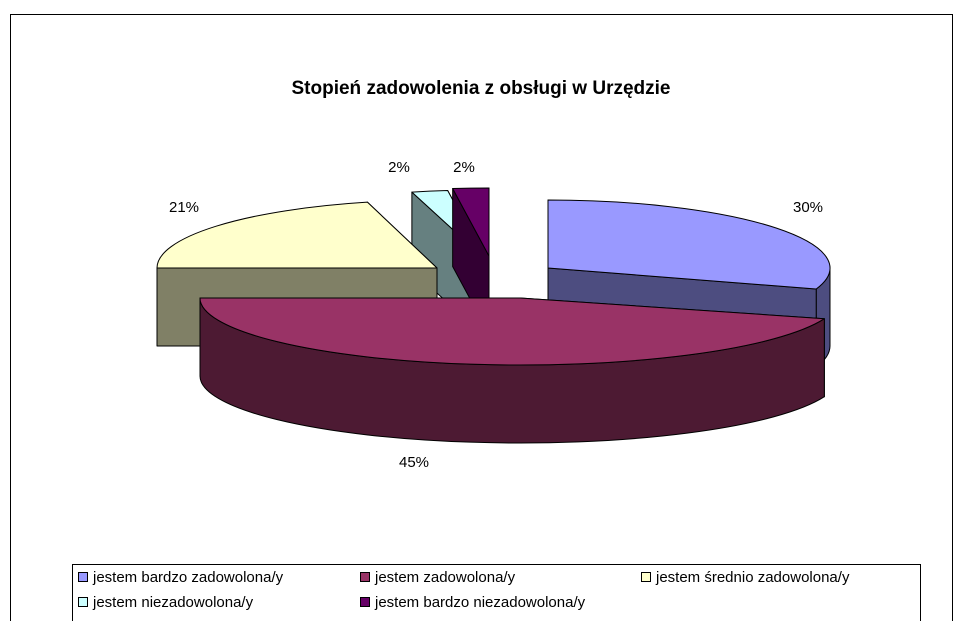 This screenshot has width=963, height=621. I want to click on legend-label: jestem zadowolona/y, so click(445, 577).